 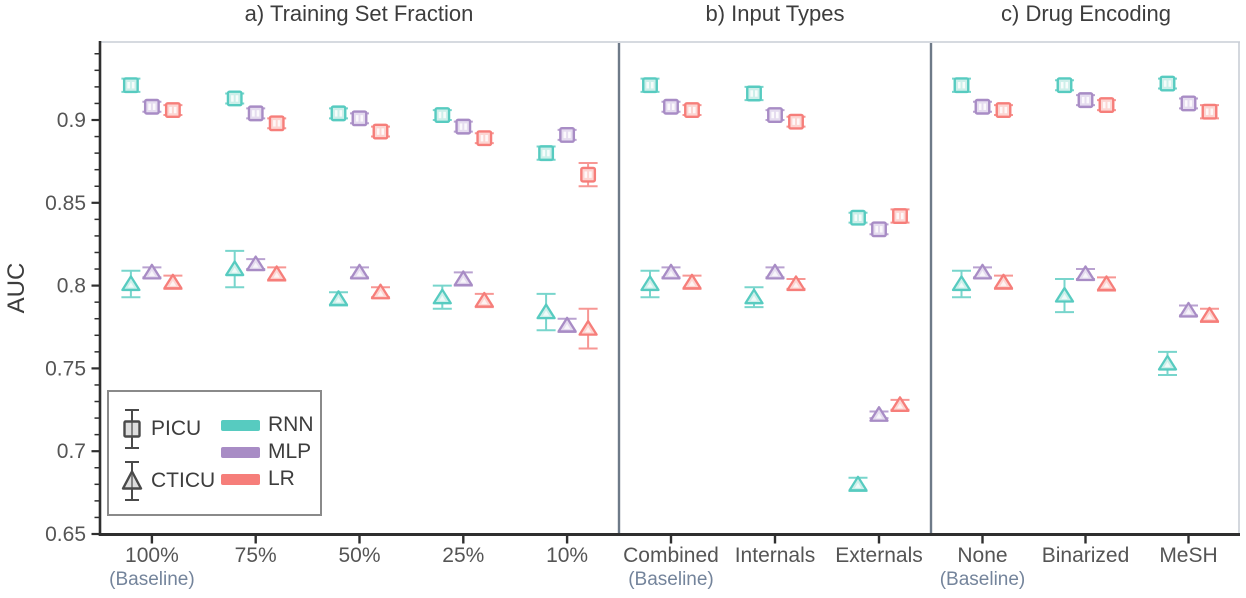 I want to click on y-axis-title: AUC, so click(x=16, y=288).